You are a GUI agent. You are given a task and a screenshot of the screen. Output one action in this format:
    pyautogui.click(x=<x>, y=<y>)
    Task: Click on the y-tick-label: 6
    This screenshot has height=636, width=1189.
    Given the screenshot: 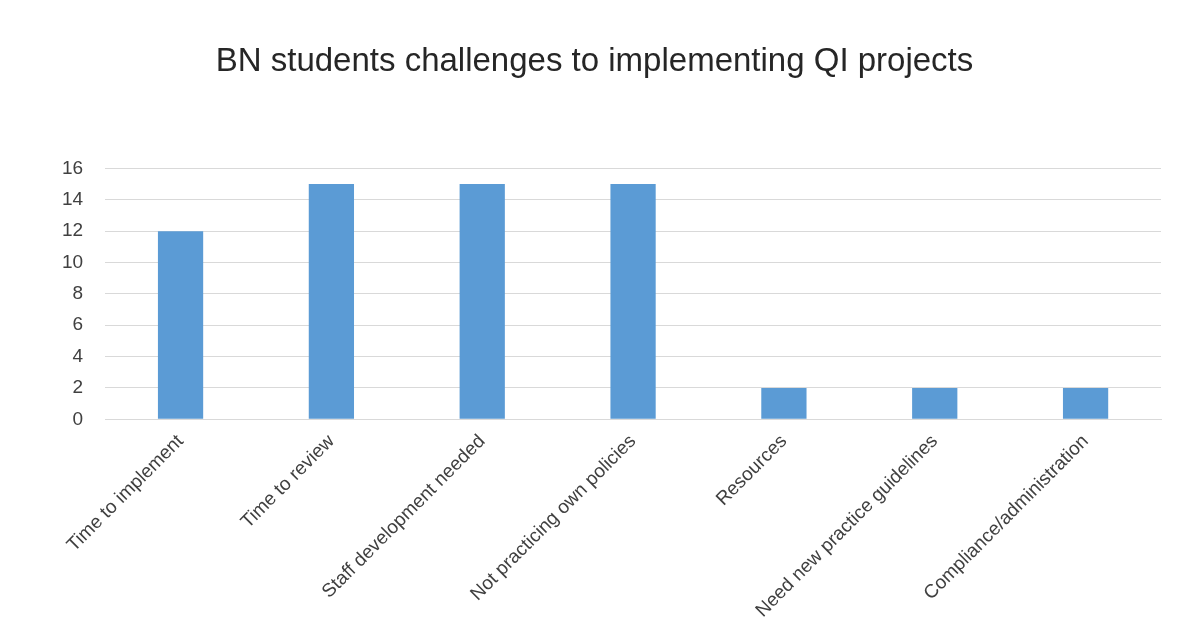 What is the action you would take?
    pyautogui.click(x=78, y=324)
    